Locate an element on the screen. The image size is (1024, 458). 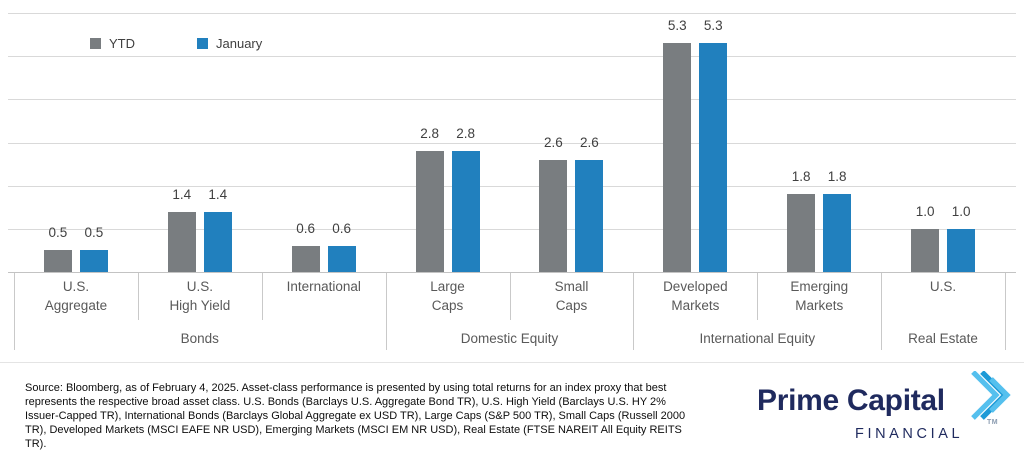
bar-value-ytd-international: 0.6 is located at coordinates (306, 229).